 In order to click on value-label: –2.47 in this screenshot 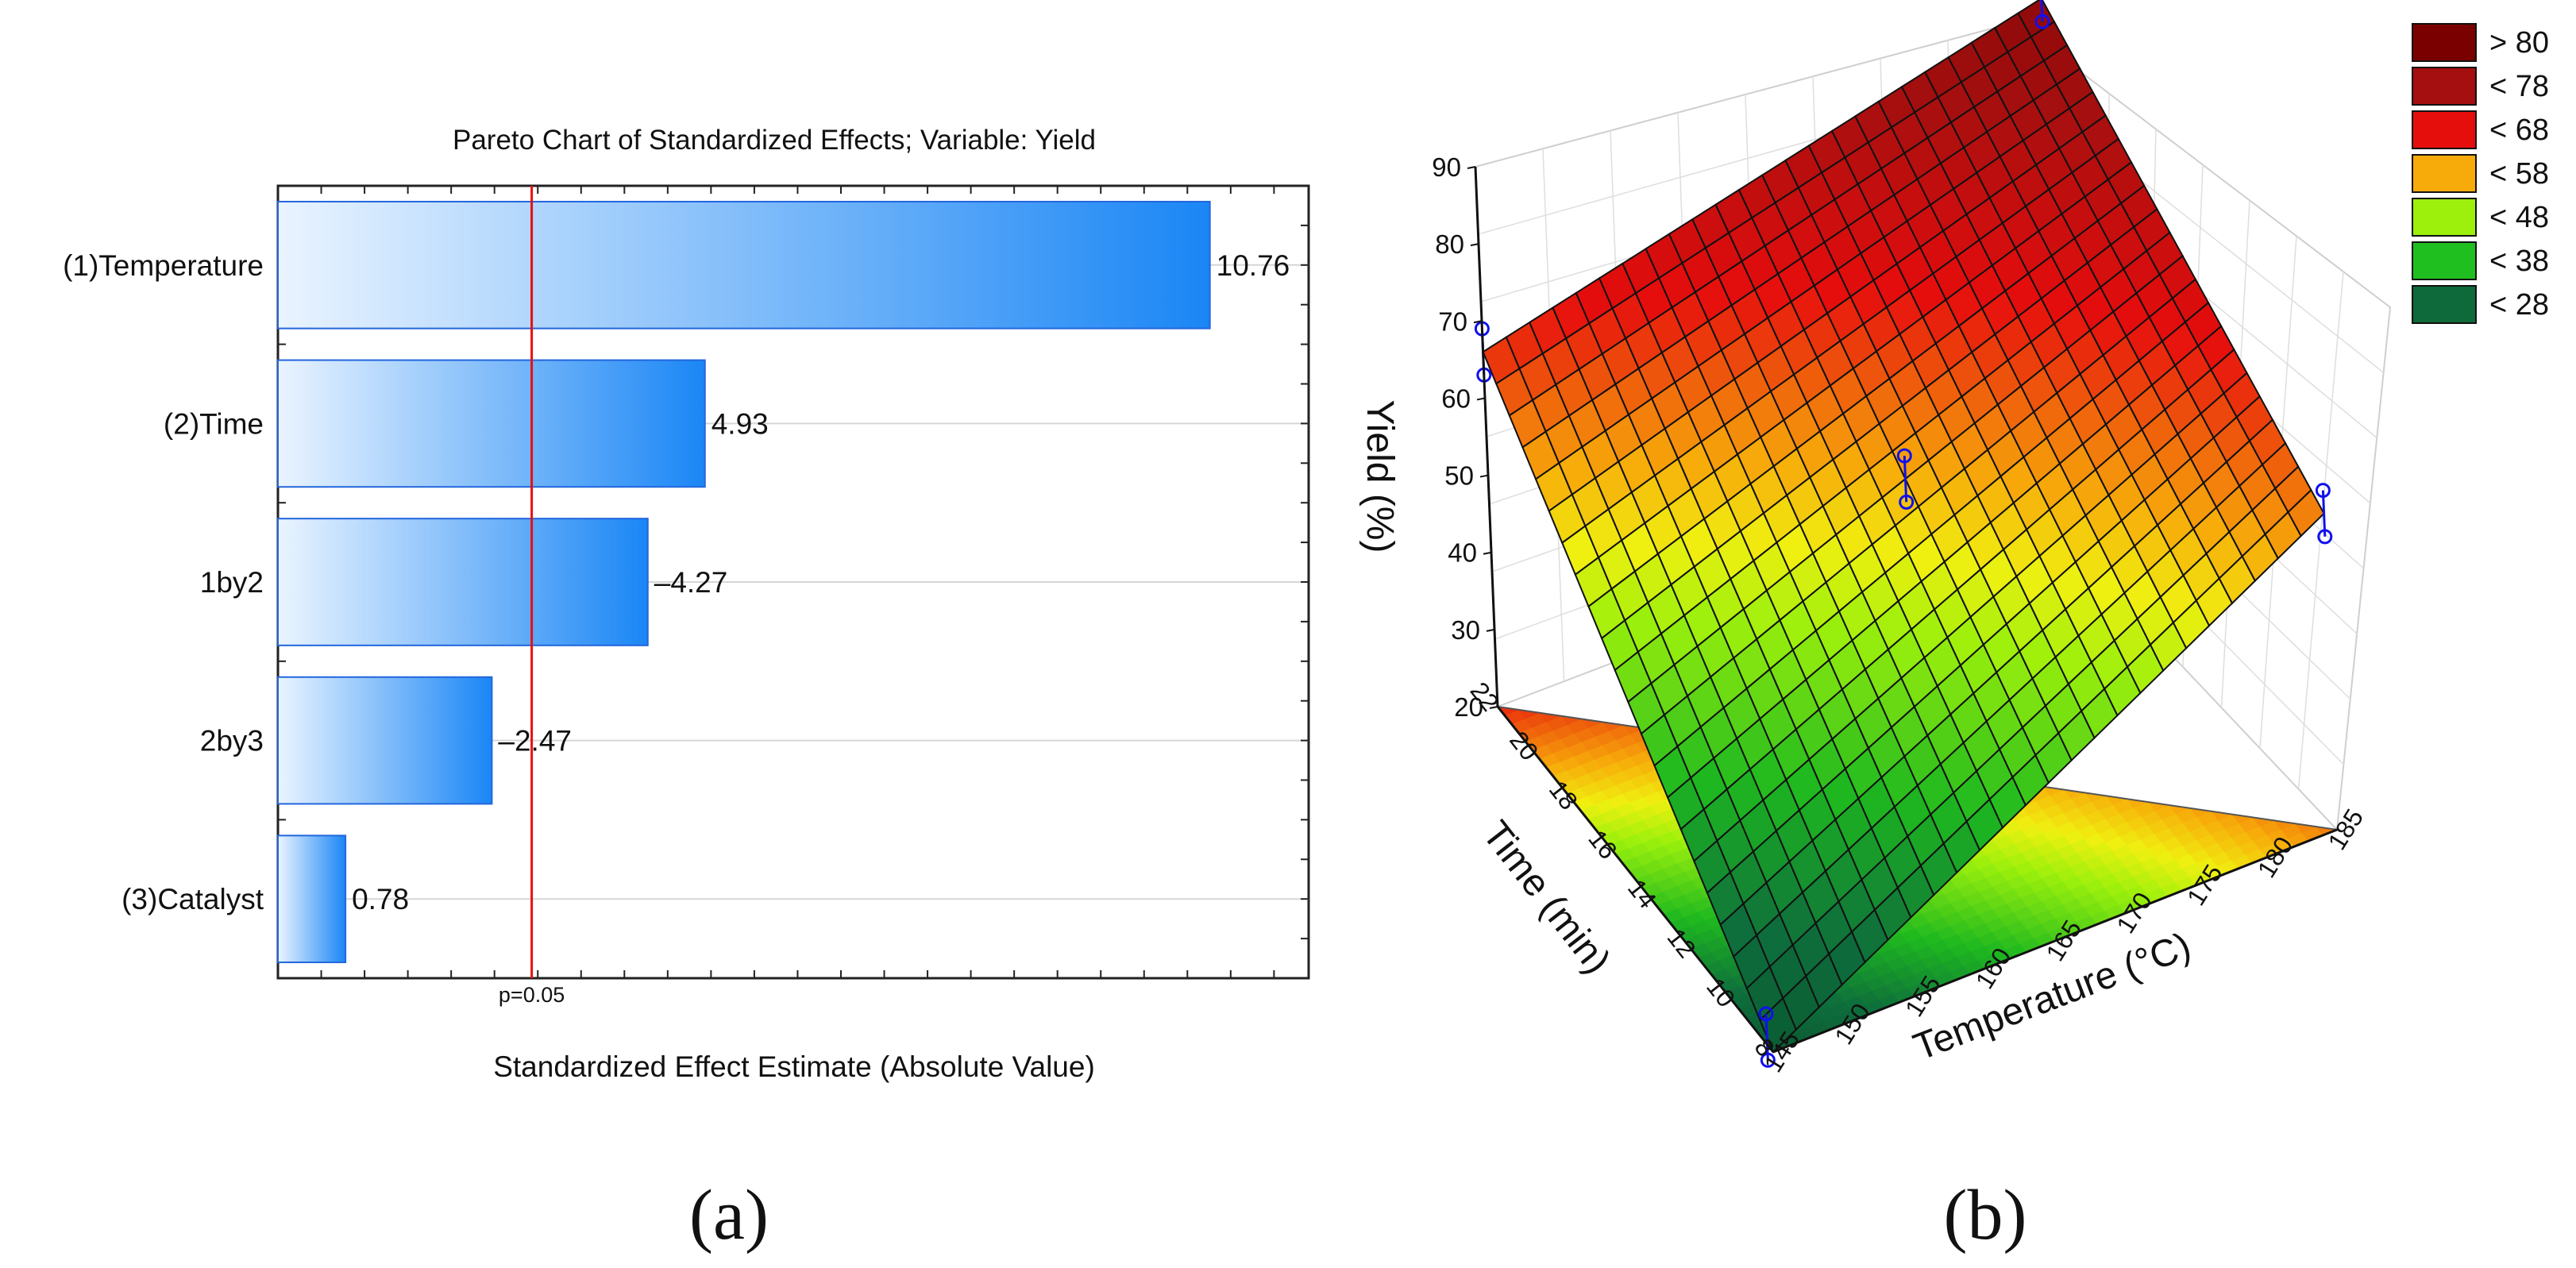, I will do `click(535, 741)`.